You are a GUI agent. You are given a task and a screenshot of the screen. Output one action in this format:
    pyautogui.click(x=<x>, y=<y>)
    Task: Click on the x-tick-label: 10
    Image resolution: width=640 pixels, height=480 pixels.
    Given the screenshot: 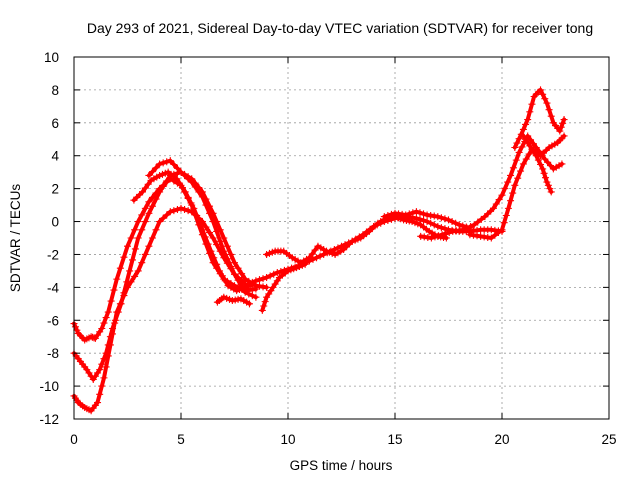 What is the action you would take?
    pyautogui.click(x=287, y=439)
    